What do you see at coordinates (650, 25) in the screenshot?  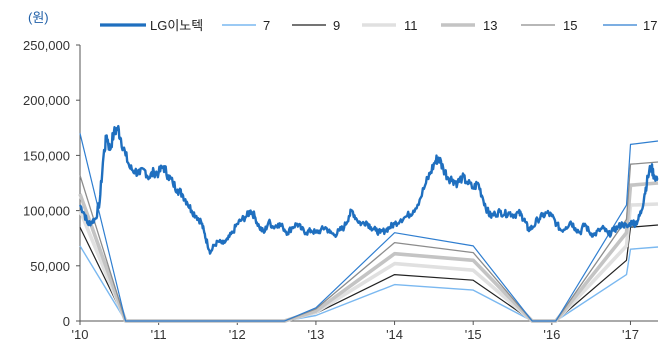 I see `legend-label-17: 17` at bounding box center [650, 25].